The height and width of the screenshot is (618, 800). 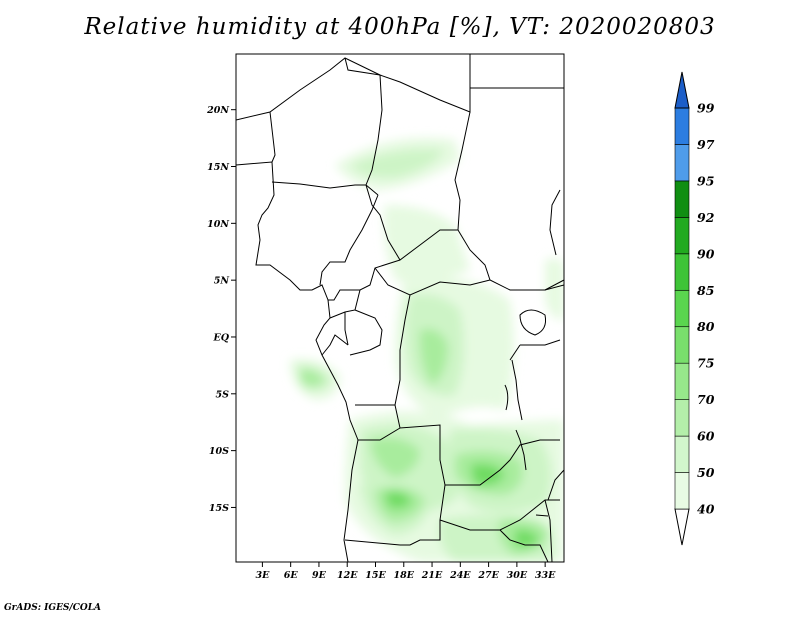 What do you see at coordinates (706, 253) in the screenshot?
I see `colorbar-label: 90` at bounding box center [706, 253].